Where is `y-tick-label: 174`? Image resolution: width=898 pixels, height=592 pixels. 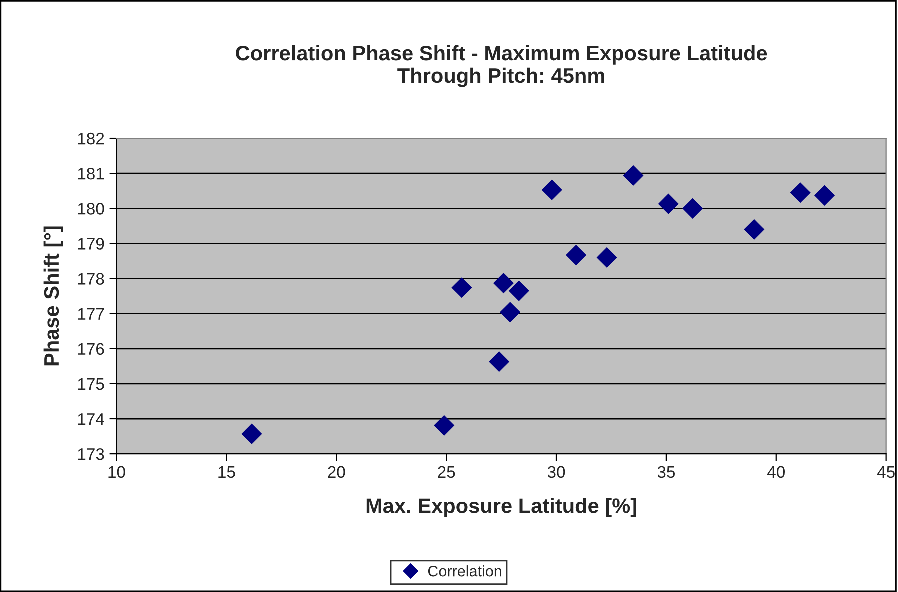
y-tick-label: 174 is located at coordinates (91, 420).